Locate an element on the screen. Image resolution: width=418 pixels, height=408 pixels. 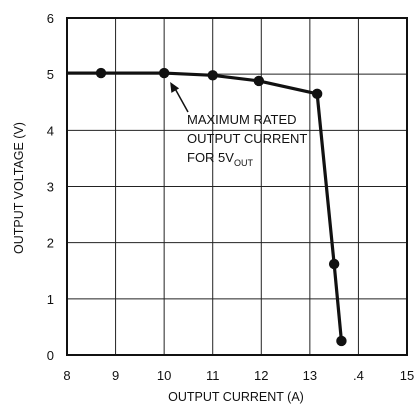
x-tick-label-7: 15 is located at coordinates (407, 375).